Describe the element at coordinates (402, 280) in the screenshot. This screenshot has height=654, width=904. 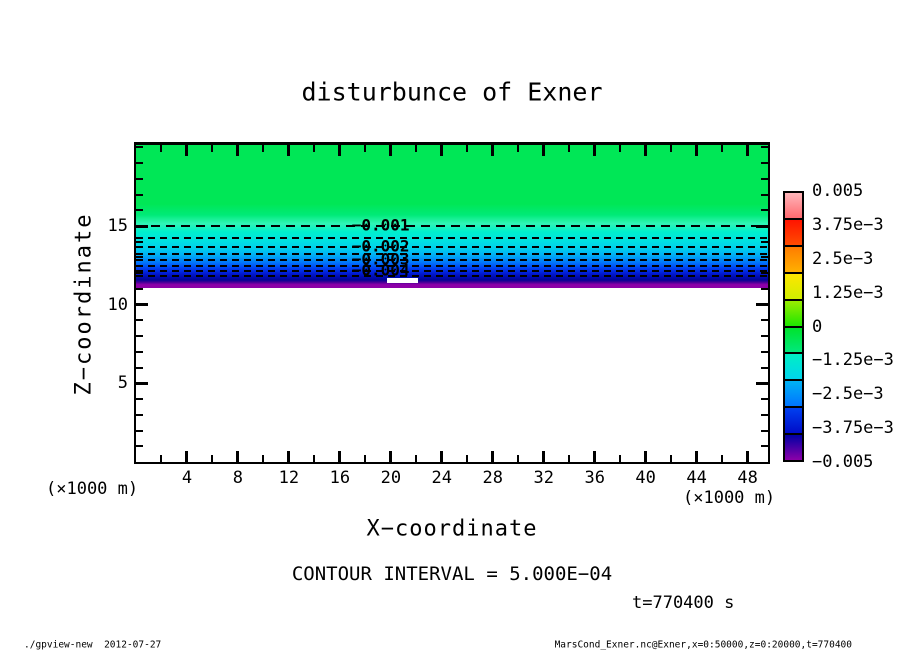
I see `field-notch` at that location.